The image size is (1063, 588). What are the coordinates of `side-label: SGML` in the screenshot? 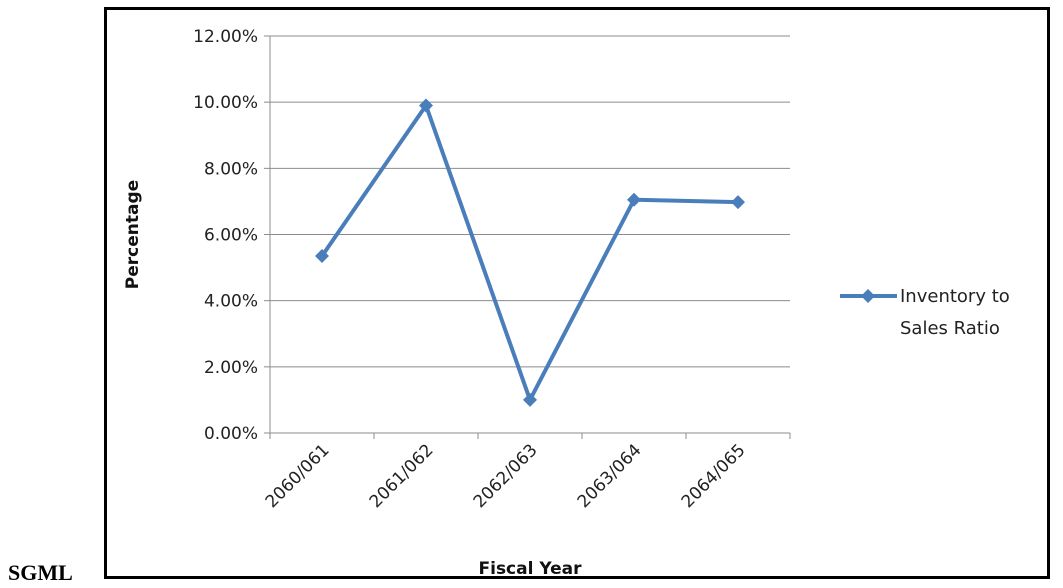 It's located at (40, 572).